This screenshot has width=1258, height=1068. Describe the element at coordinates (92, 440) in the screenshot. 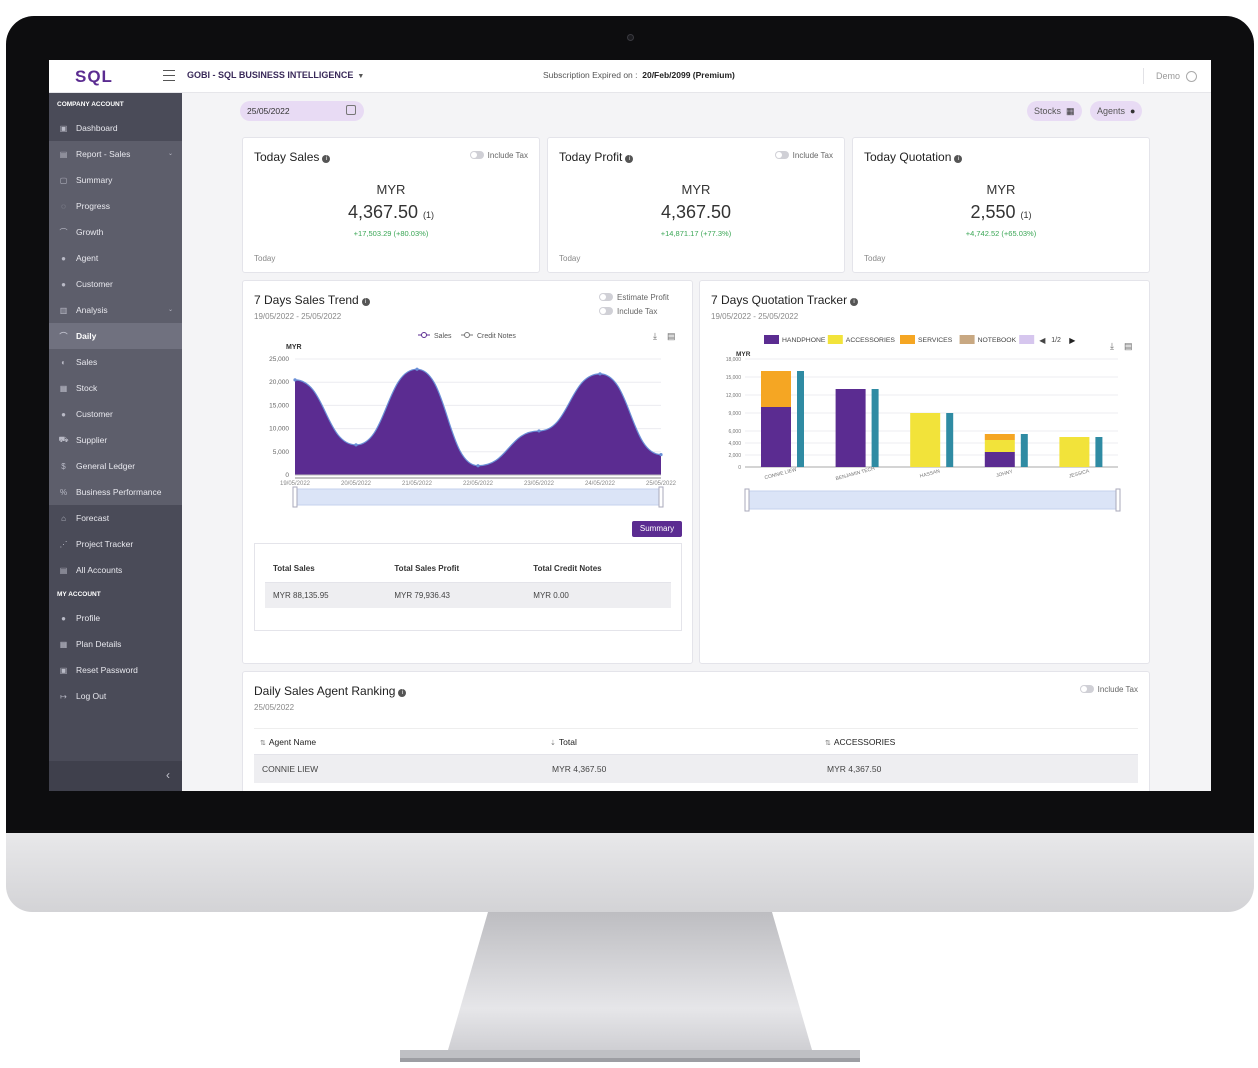

I see `sidebar-item-label: Supplier` at that location.